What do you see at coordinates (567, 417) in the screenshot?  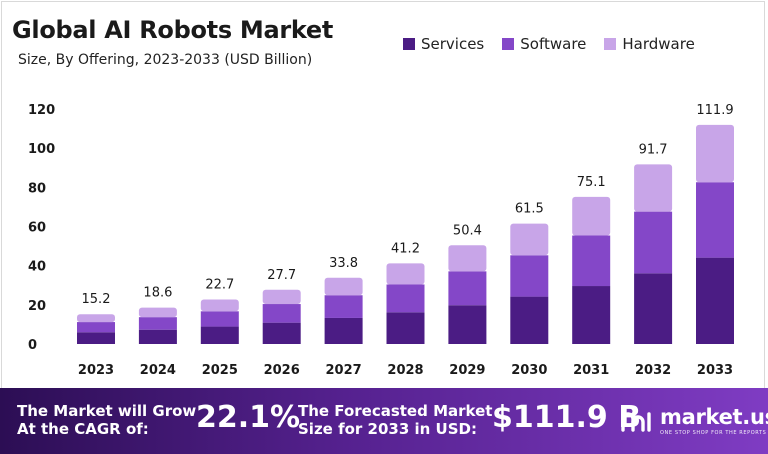 I see `forecast-value: $111.9 B` at bounding box center [567, 417].